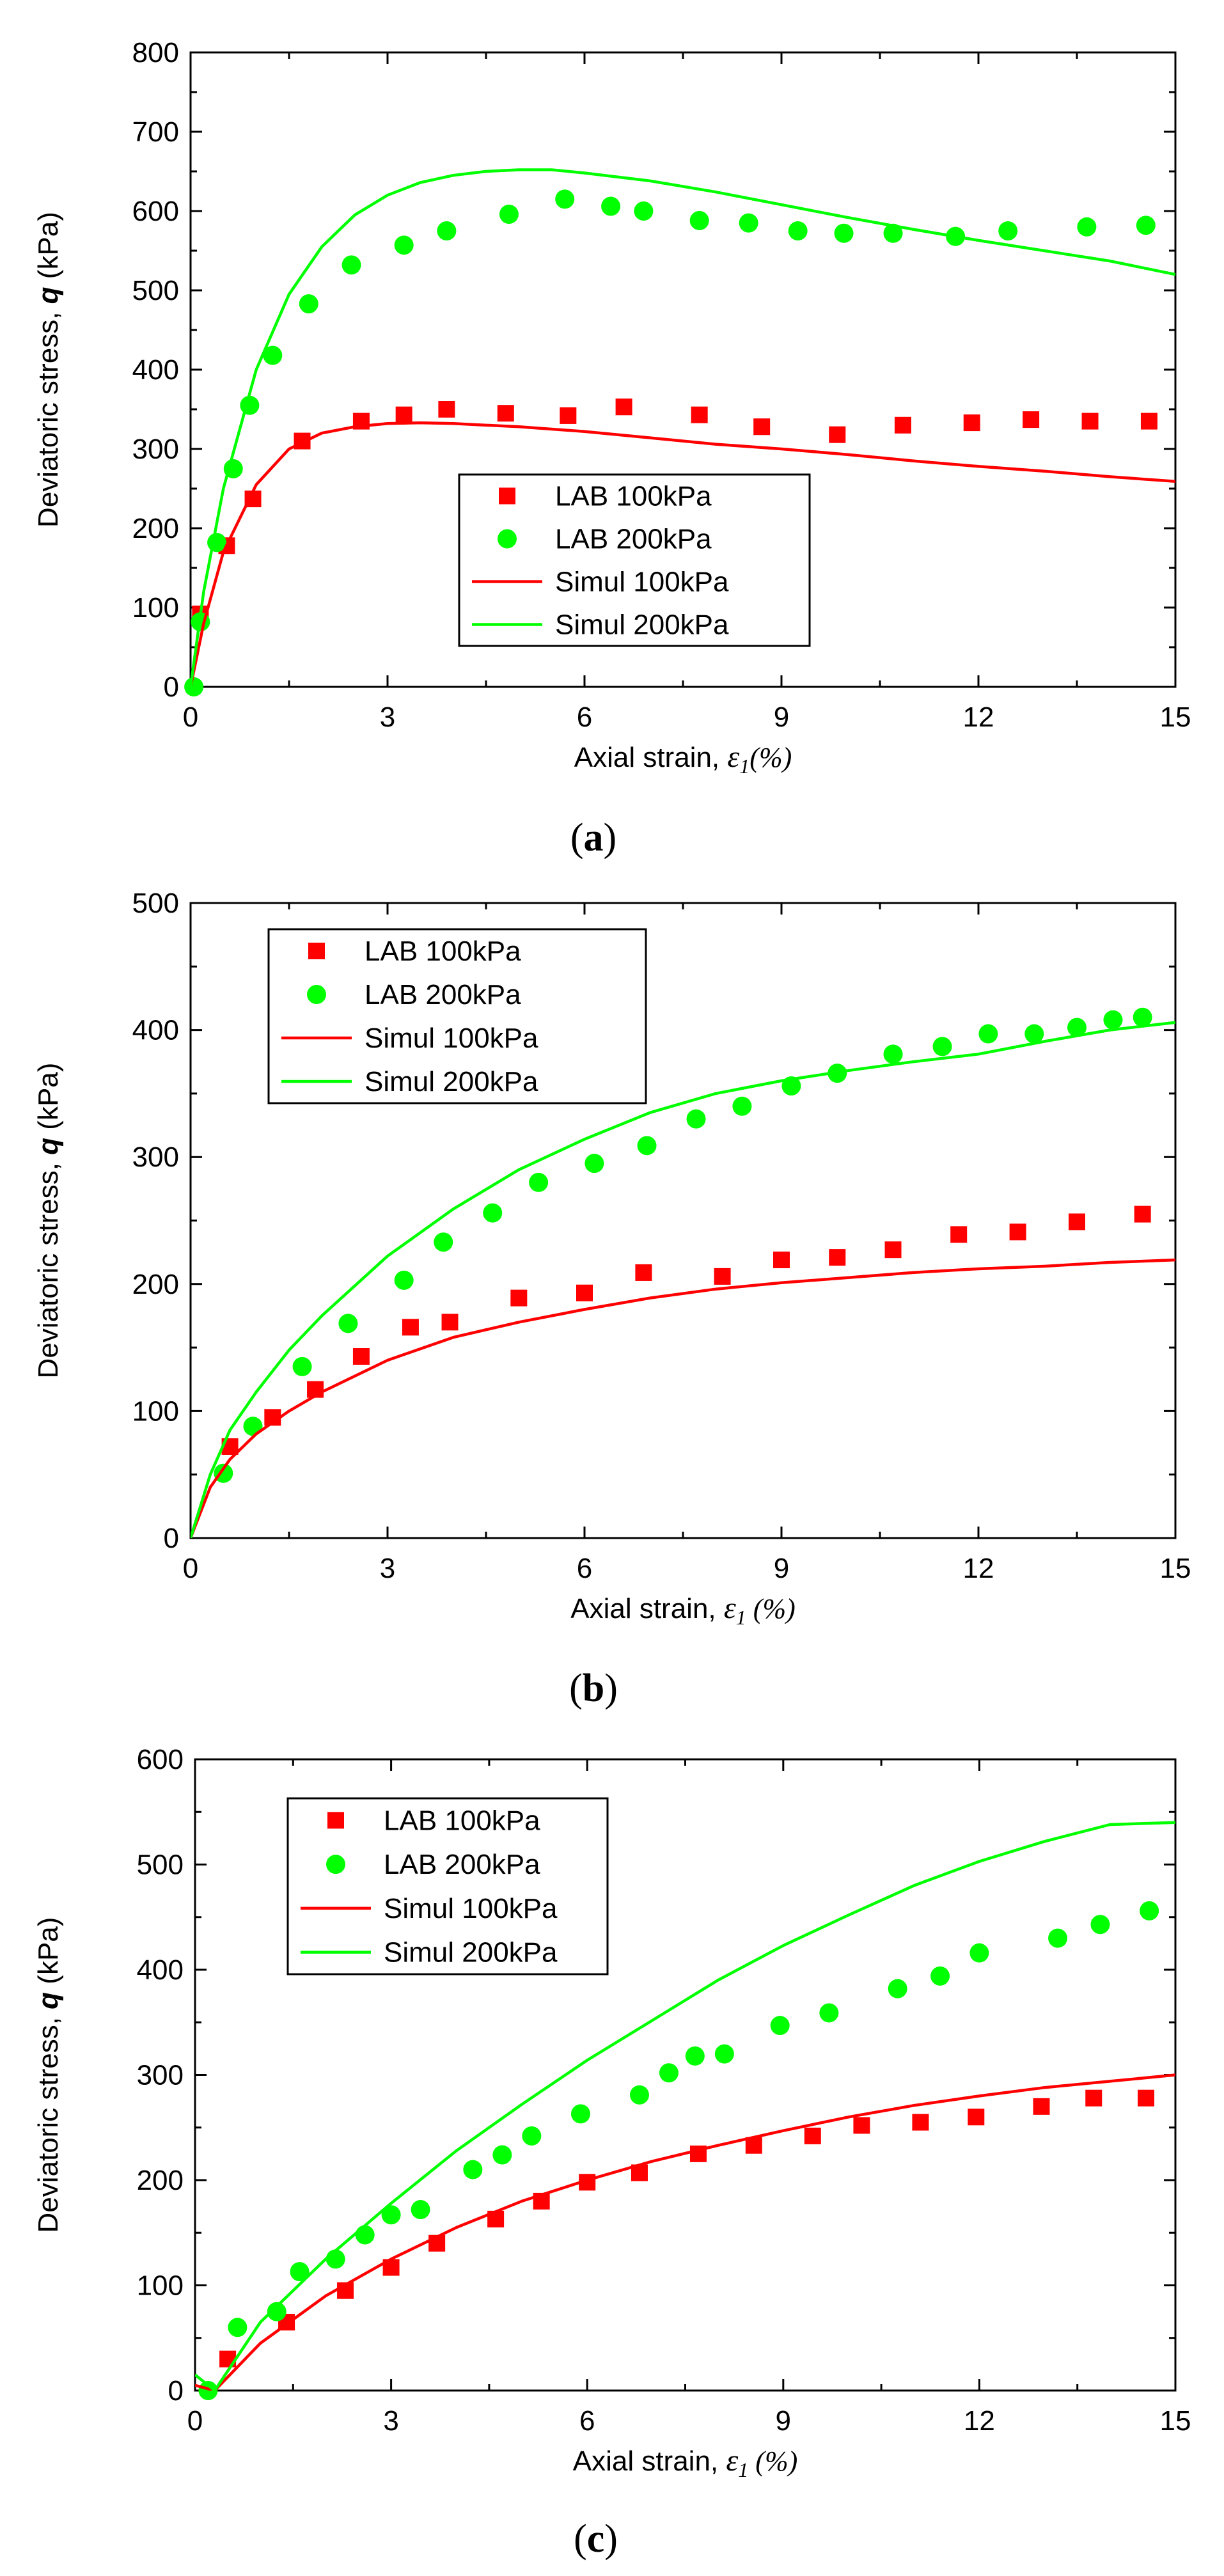  I want to click on y-tick-label: 0, so click(171, 687).